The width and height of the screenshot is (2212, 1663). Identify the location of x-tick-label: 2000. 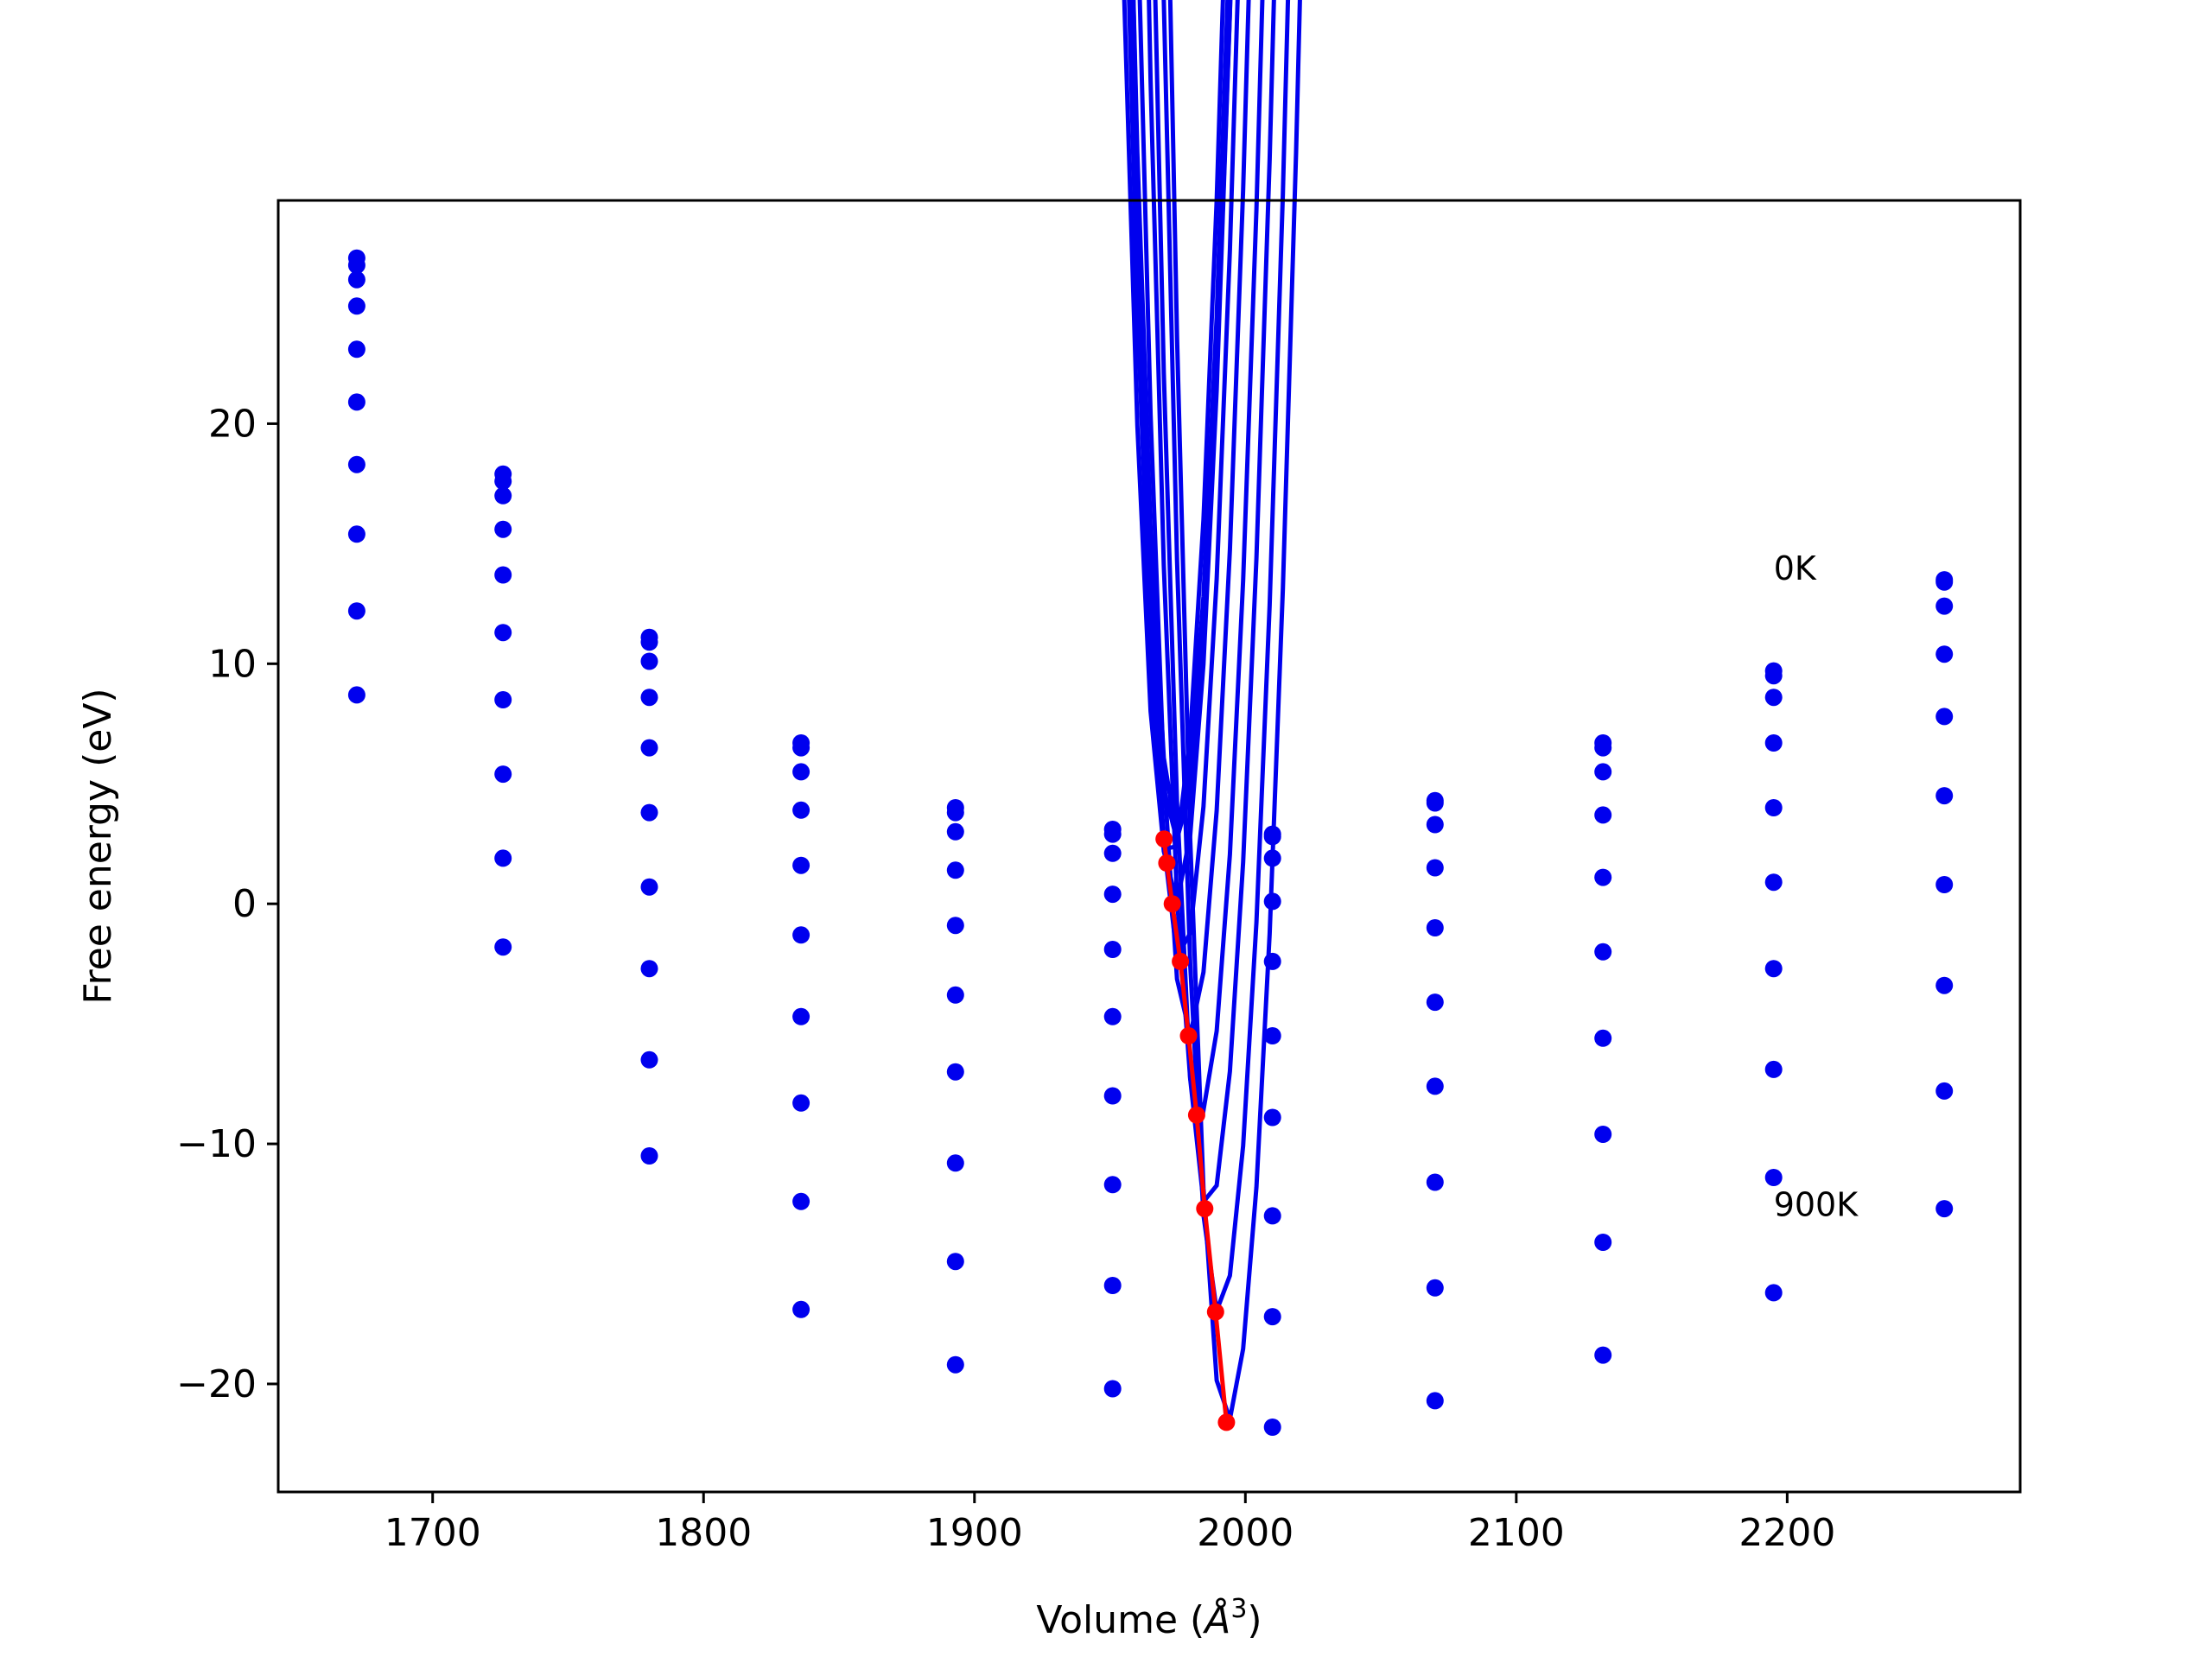
(1245, 1533).